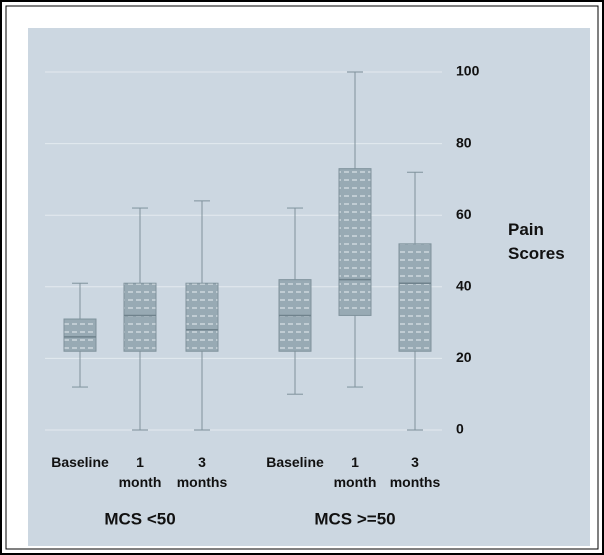 The height and width of the screenshot is (555, 604). Describe the element at coordinates (464, 286) in the screenshot. I see `y-tick-label: 40` at that location.